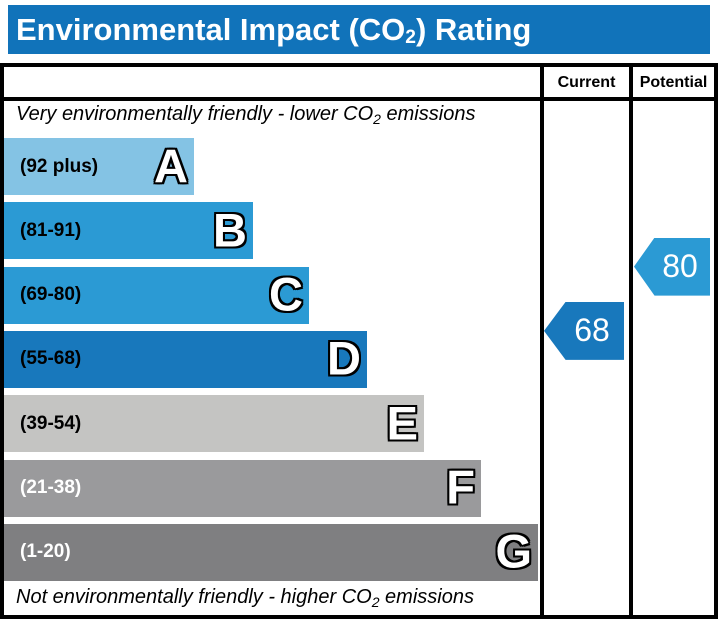 The height and width of the screenshot is (619, 718). Describe the element at coordinates (272, 231) in the screenshot. I see `band-row-b: (81-91) B` at that location.